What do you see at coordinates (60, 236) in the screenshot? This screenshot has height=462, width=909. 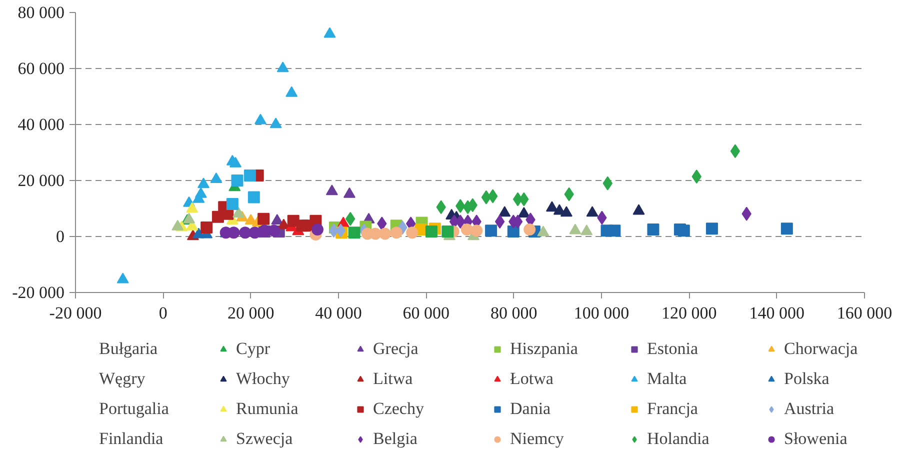 I see `y-tick-label: 0` at bounding box center [60, 236].